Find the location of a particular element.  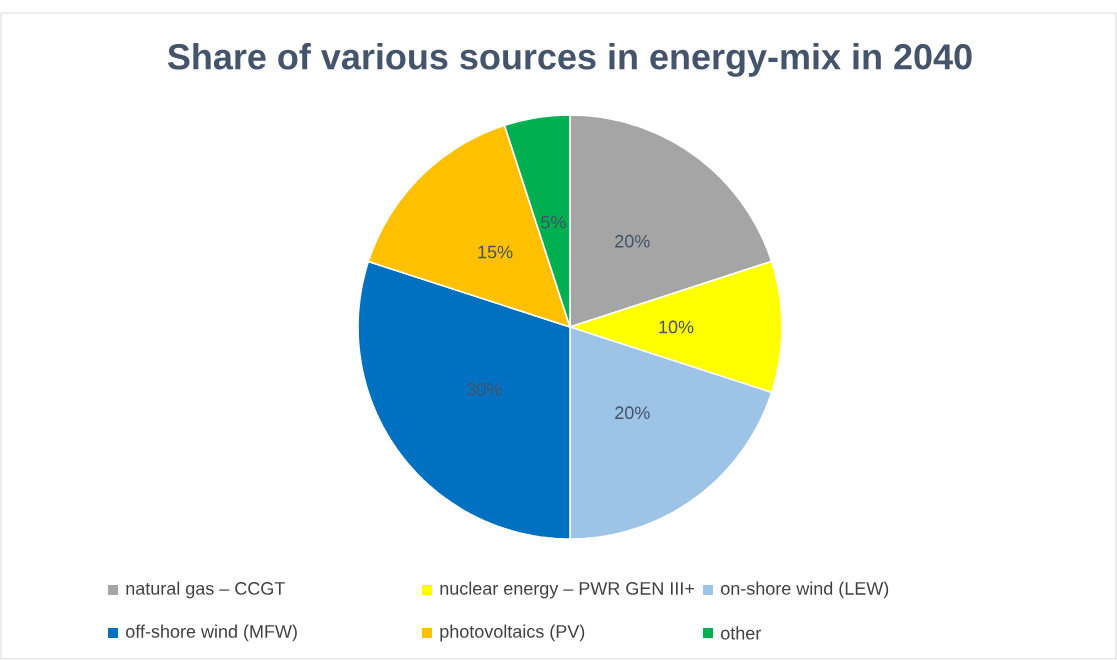

data-label: 30% is located at coordinates (484, 389).